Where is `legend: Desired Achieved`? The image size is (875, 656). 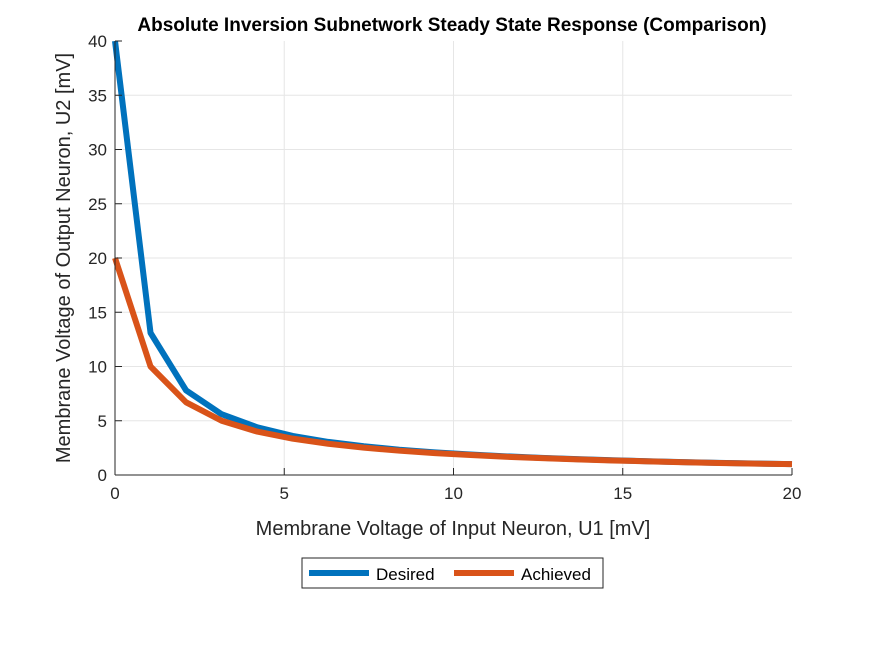
legend: Desired Achieved is located at coordinates (452, 573).